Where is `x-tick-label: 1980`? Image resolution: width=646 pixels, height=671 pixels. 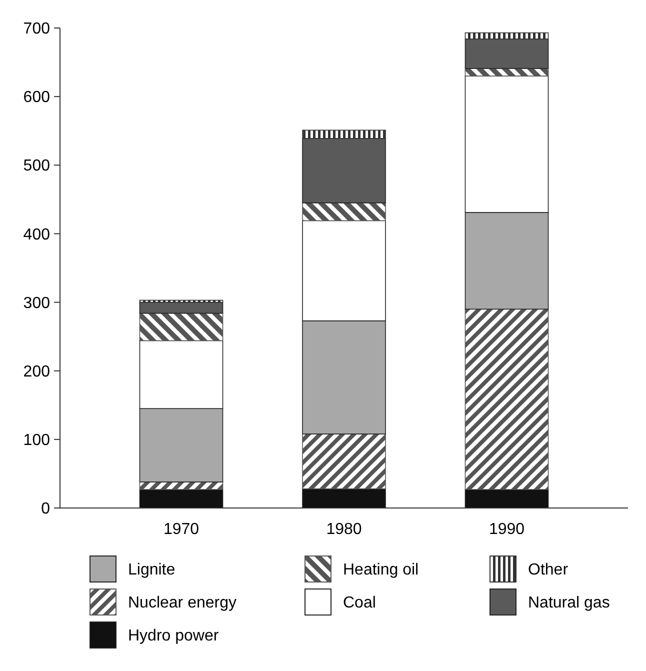
x-tick-label: 1980 is located at coordinates (344, 529).